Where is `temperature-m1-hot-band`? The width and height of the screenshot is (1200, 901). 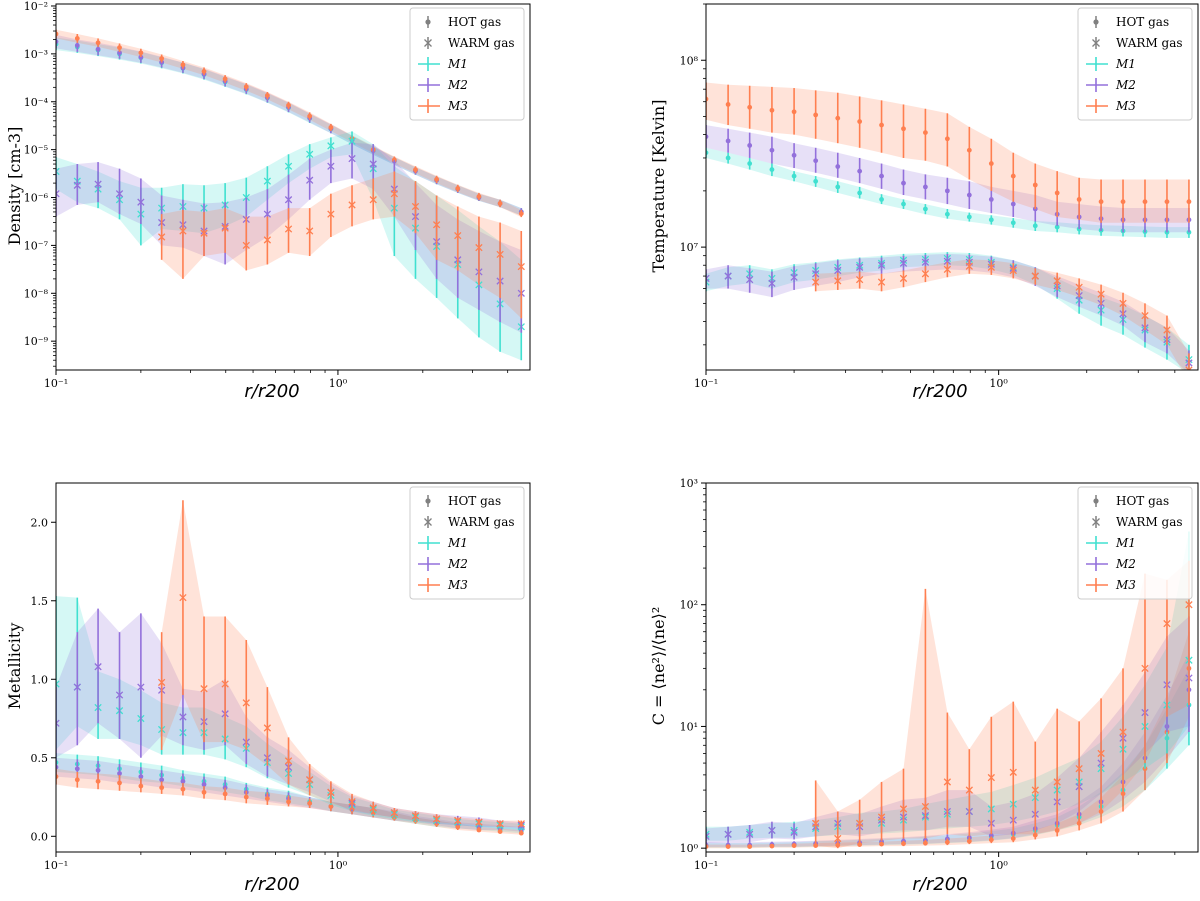
temperature-m1-hot-band is located at coordinates (947, 192).